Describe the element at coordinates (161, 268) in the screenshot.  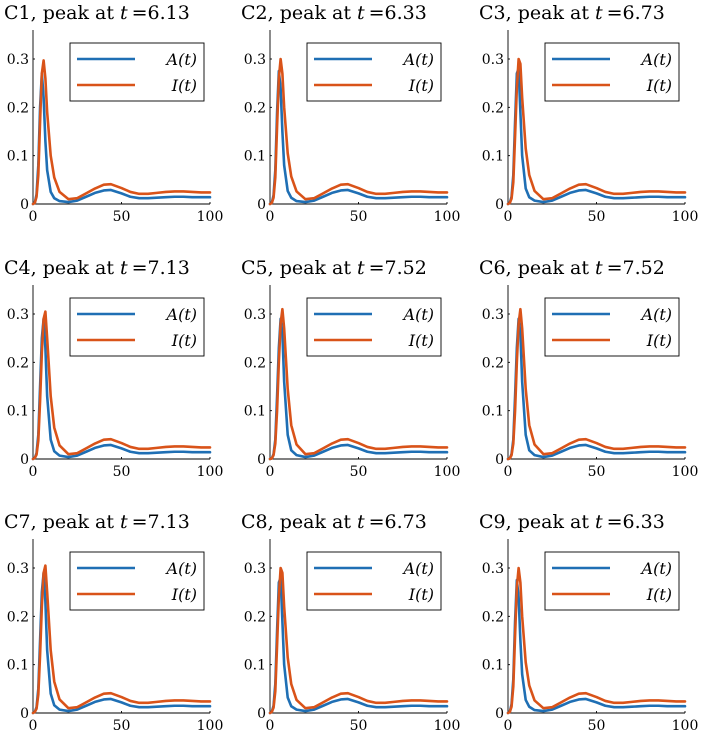
I see `title-peak-value: =7.13` at that location.